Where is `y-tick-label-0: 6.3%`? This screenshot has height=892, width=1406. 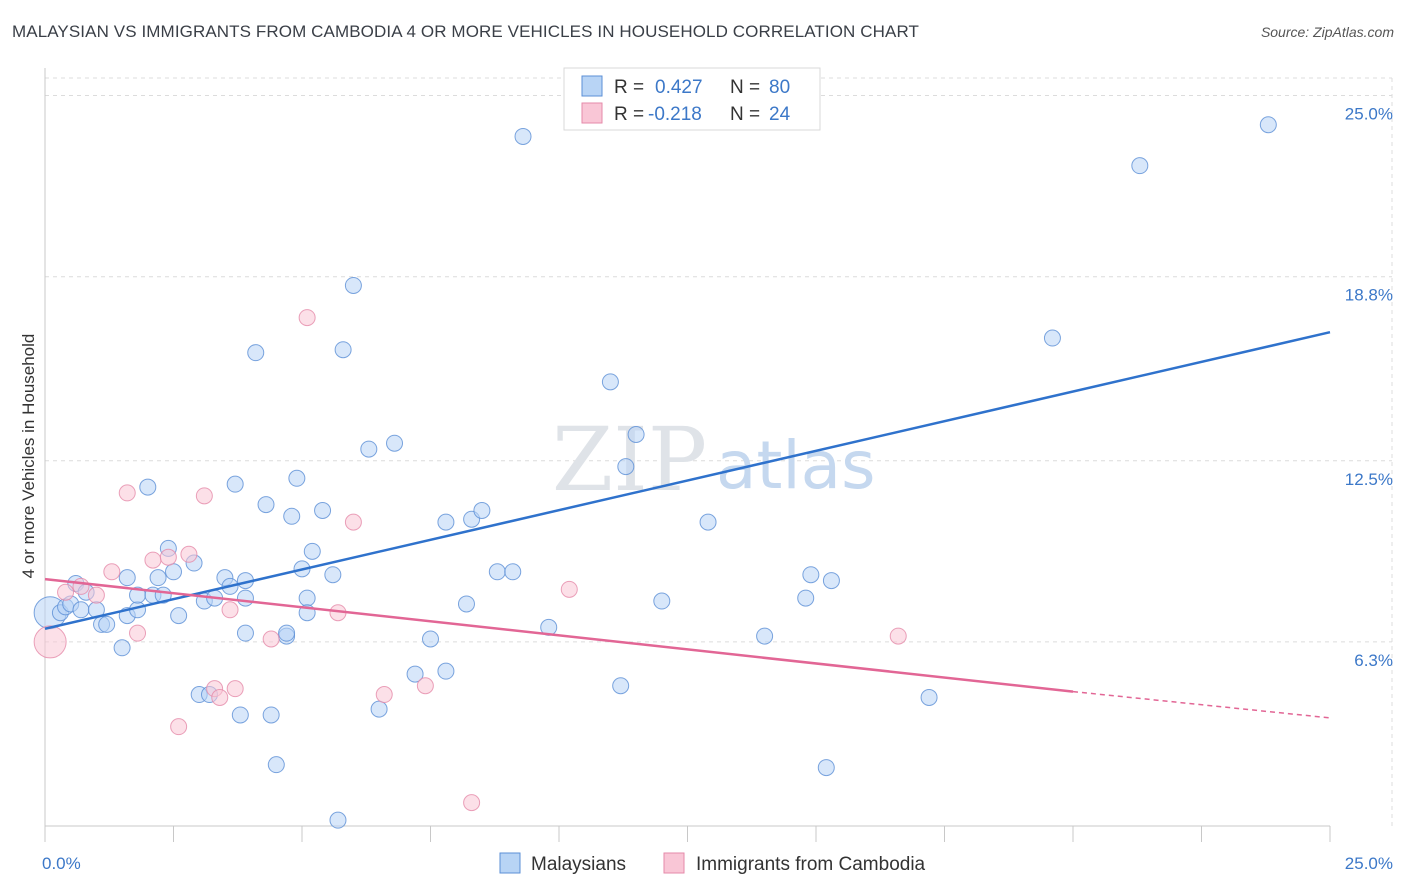
y-tick-label-0: 6.3% is located at coordinates (1373, 660).